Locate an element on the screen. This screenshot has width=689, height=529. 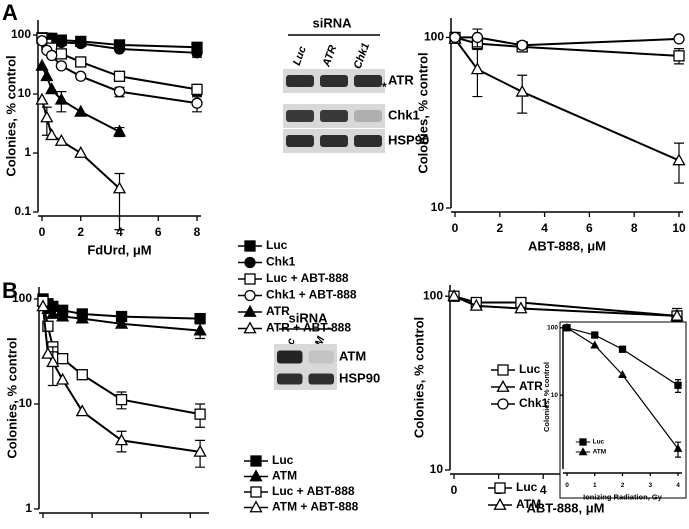
x-axis-label: Ionizing Radiation, Gy is located at coordinates (623, 497).